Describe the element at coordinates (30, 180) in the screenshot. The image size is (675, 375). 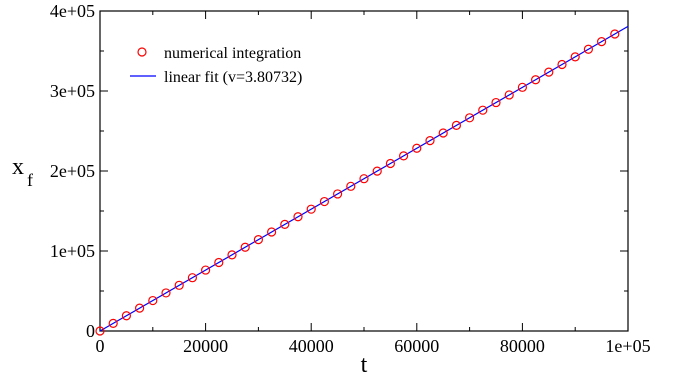
I see `y-axis-title-subscript: f` at that location.